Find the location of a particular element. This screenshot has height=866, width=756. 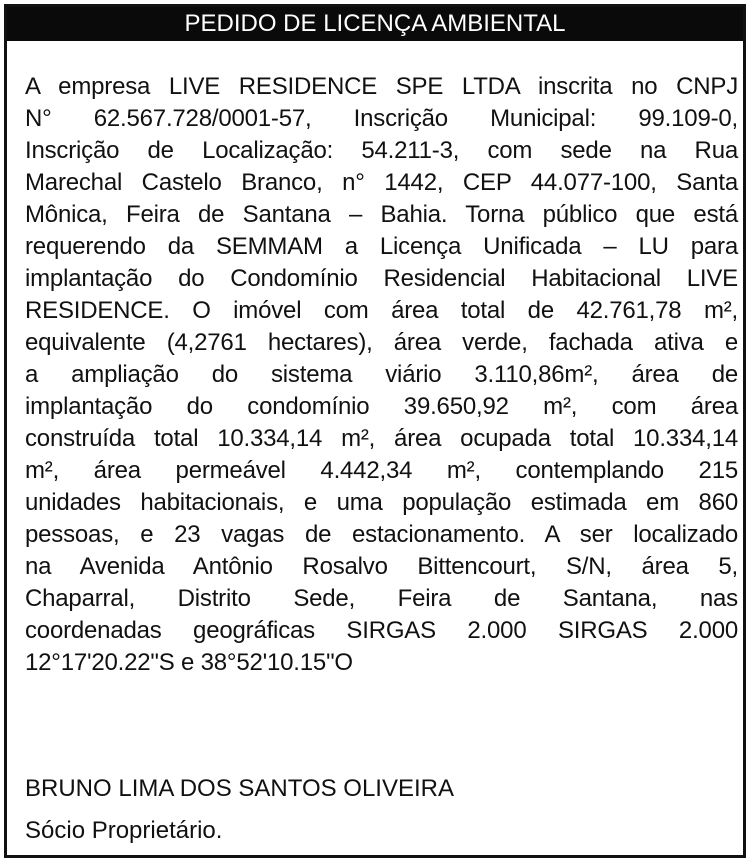

notice-title: PEDIDO DE LICENÇA AMBIENTAL is located at coordinates (375, 24).